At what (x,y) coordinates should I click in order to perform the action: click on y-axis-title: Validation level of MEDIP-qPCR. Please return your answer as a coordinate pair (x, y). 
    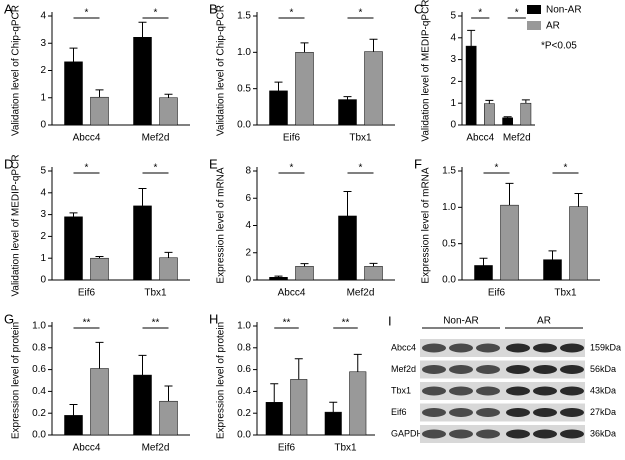
    Looking at the image, I should click on (426, 71).